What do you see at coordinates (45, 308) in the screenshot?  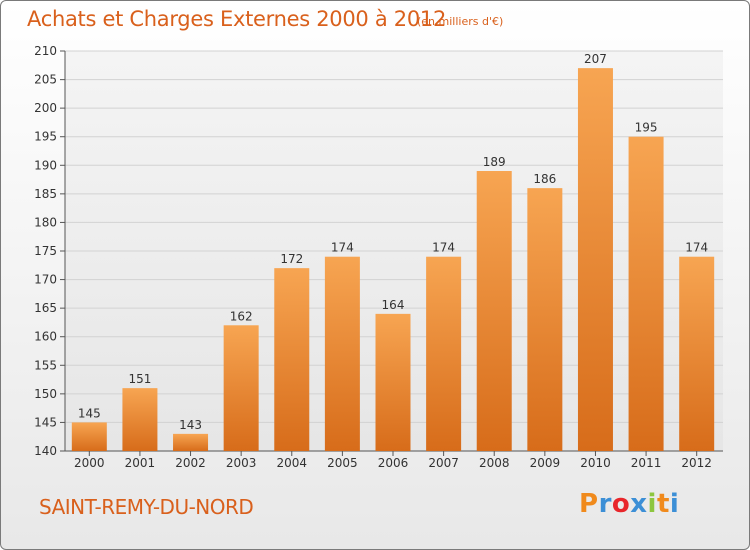 I see `y-tick-label: 165` at bounding box center [45, 308].